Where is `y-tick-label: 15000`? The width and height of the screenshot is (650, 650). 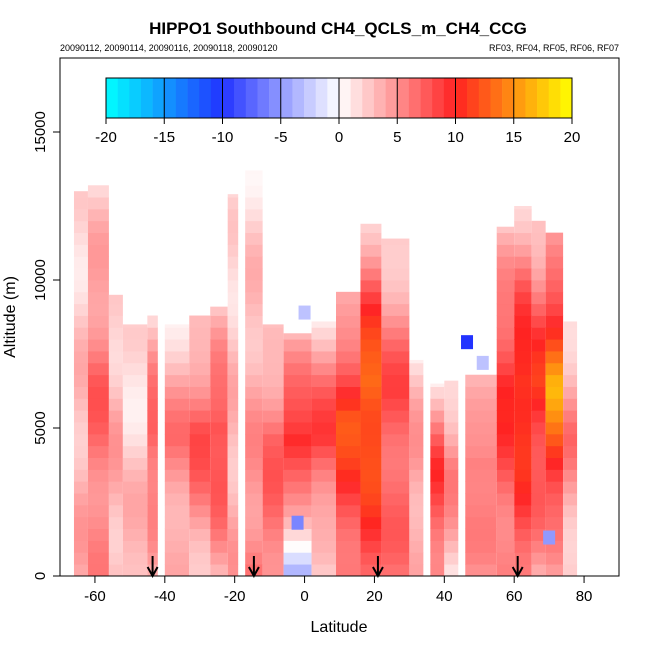
y-tick-label: 15000 is located at coordinates (40, 132).